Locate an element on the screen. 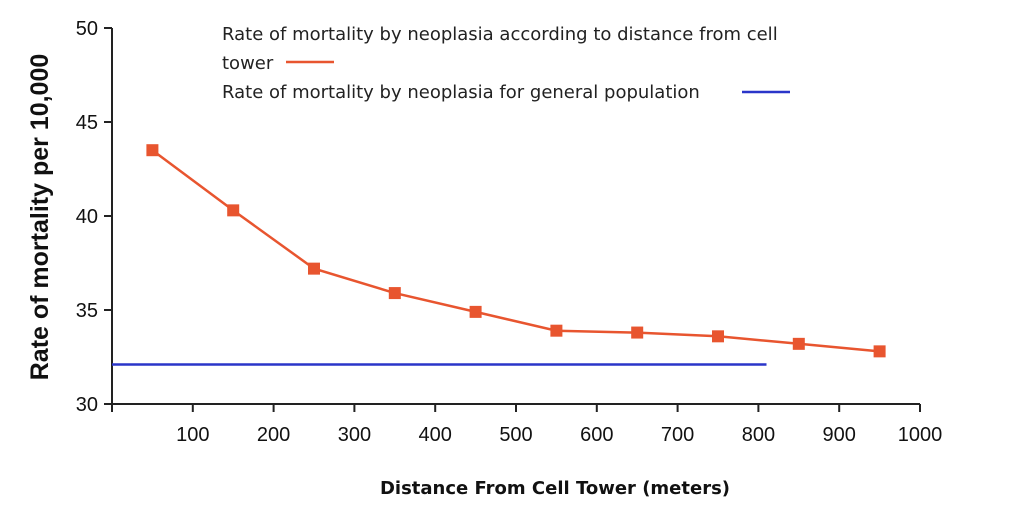 The width and height of the screenshot is (1024, 515). y-tick-label: 45 is located at coordinates (87, 123).